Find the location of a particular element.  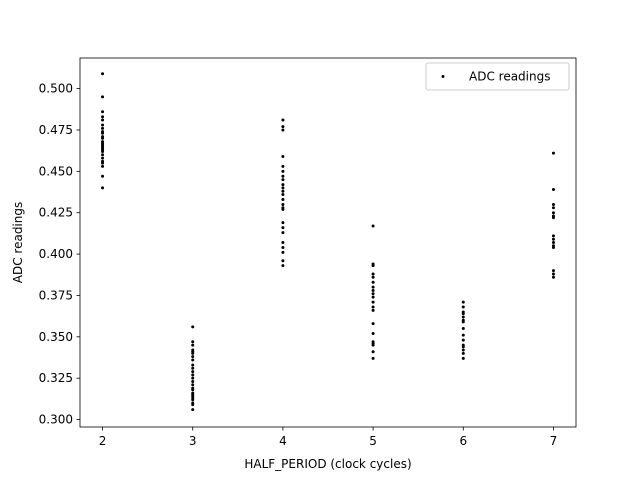

y-tick-label: 0.425 is located at coordinates (56, 213).